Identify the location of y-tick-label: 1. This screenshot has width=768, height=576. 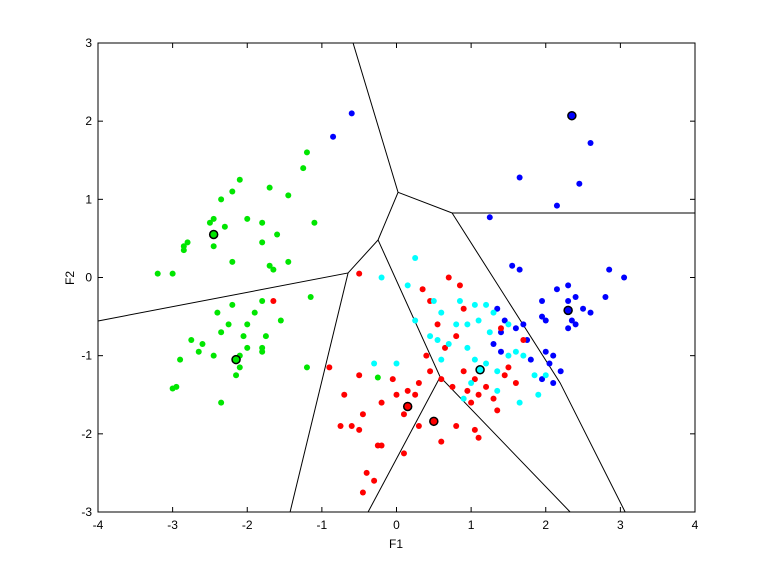
(88, 199).